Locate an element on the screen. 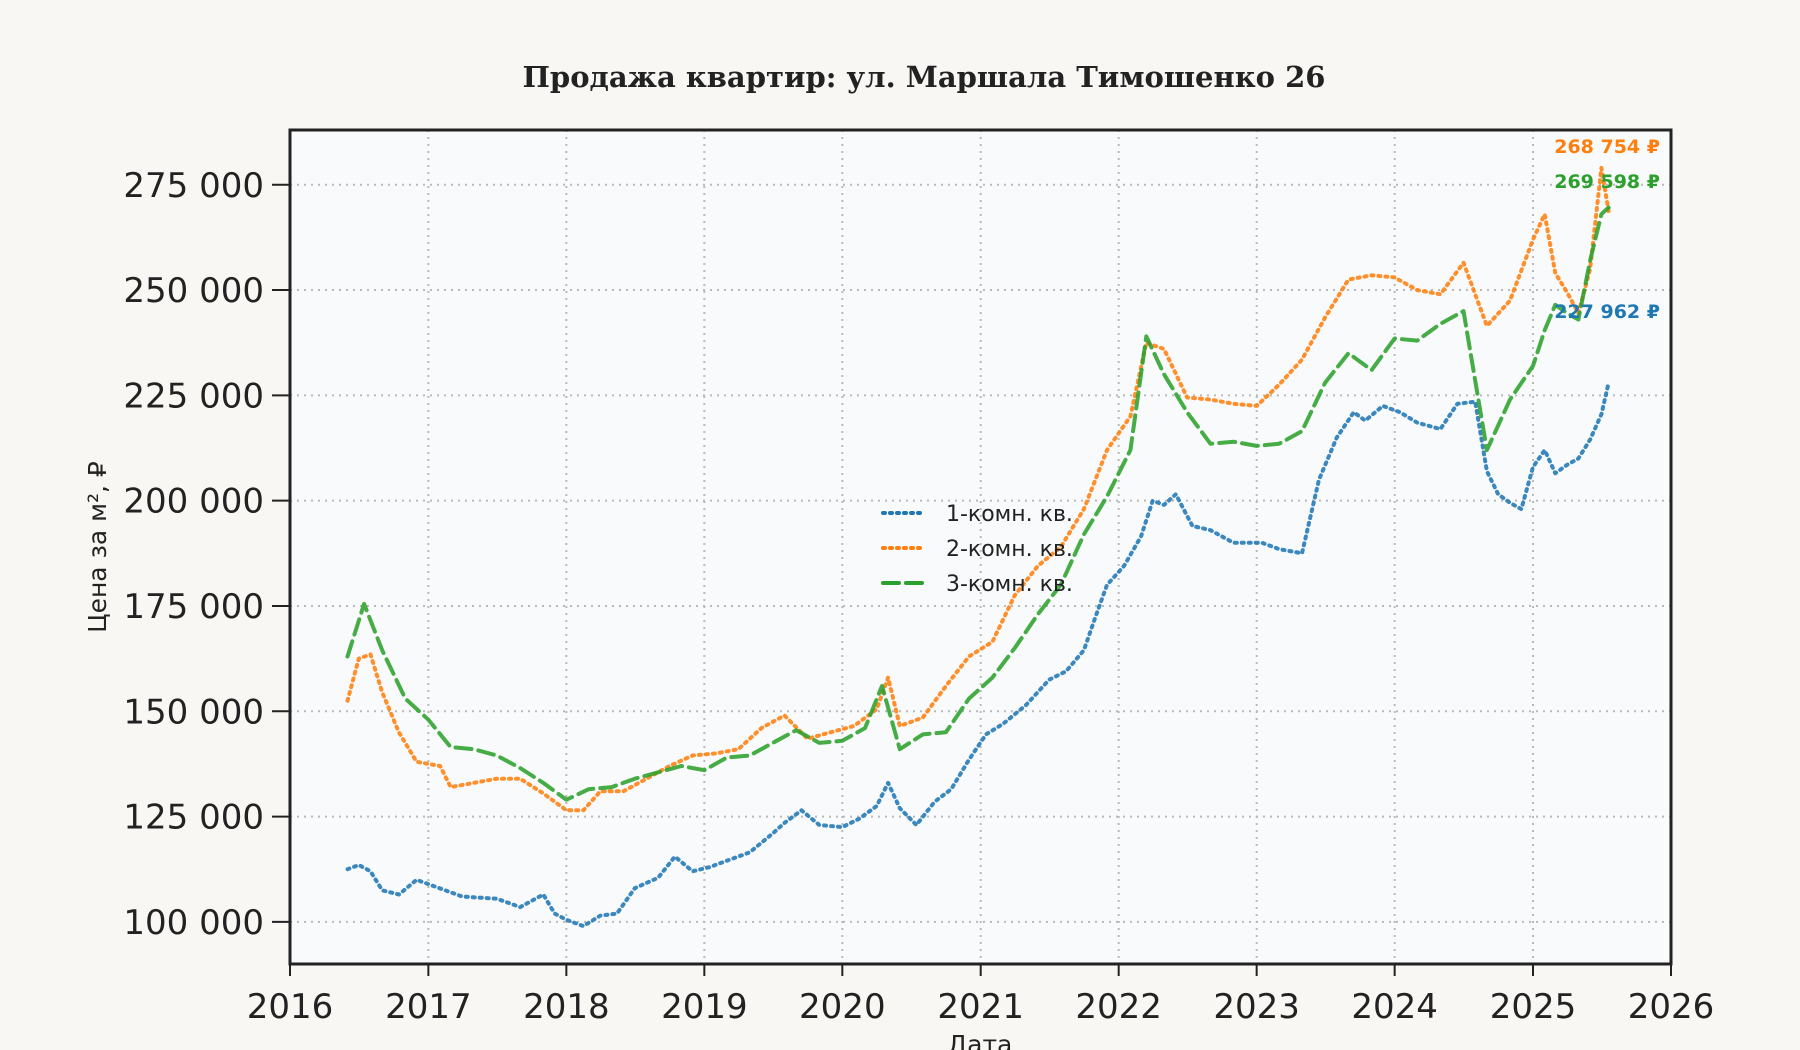  x-tick-label: 2018 is located at coordinates (566, 1007).